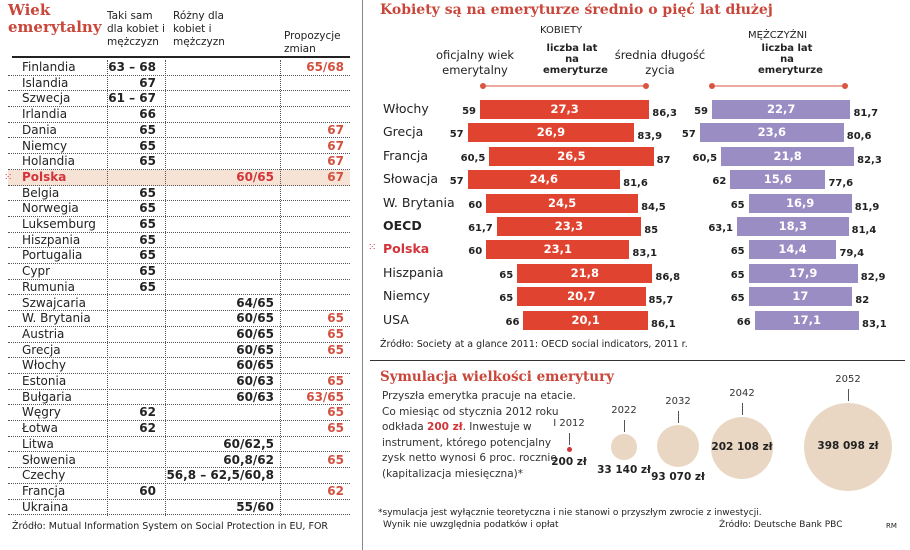  What do you see at coordinates (664, 113) in the screenshot?
I see `women-life-expectancy: 86,3` at bounding box center [664, 113].